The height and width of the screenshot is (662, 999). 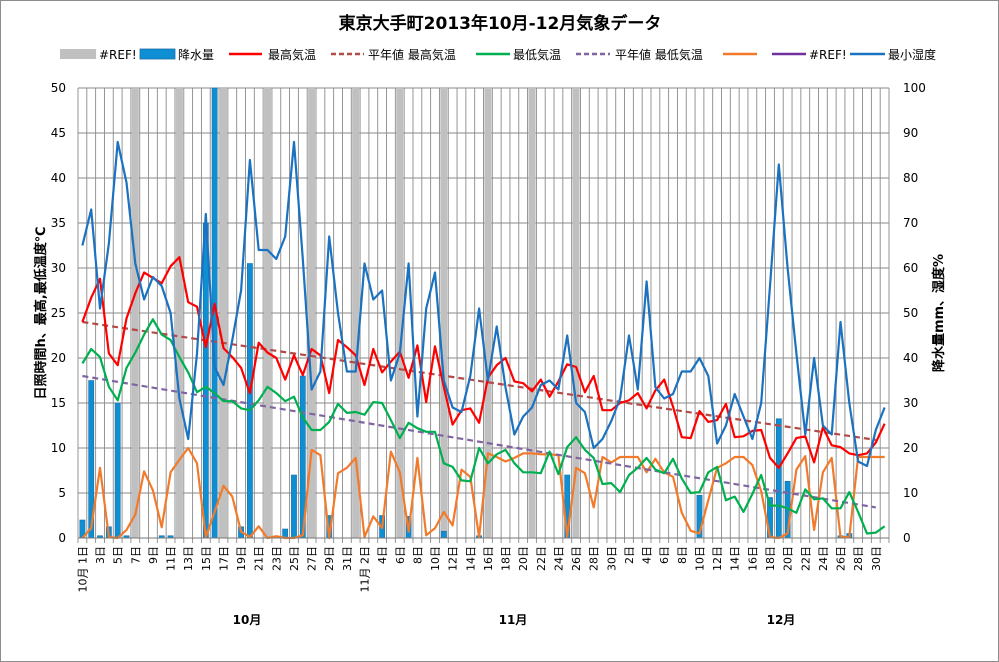 What do you see at coordinates (910, 493) in the screenshot?
I see `right-tick-label: 10` at bounding box center [910, 493].